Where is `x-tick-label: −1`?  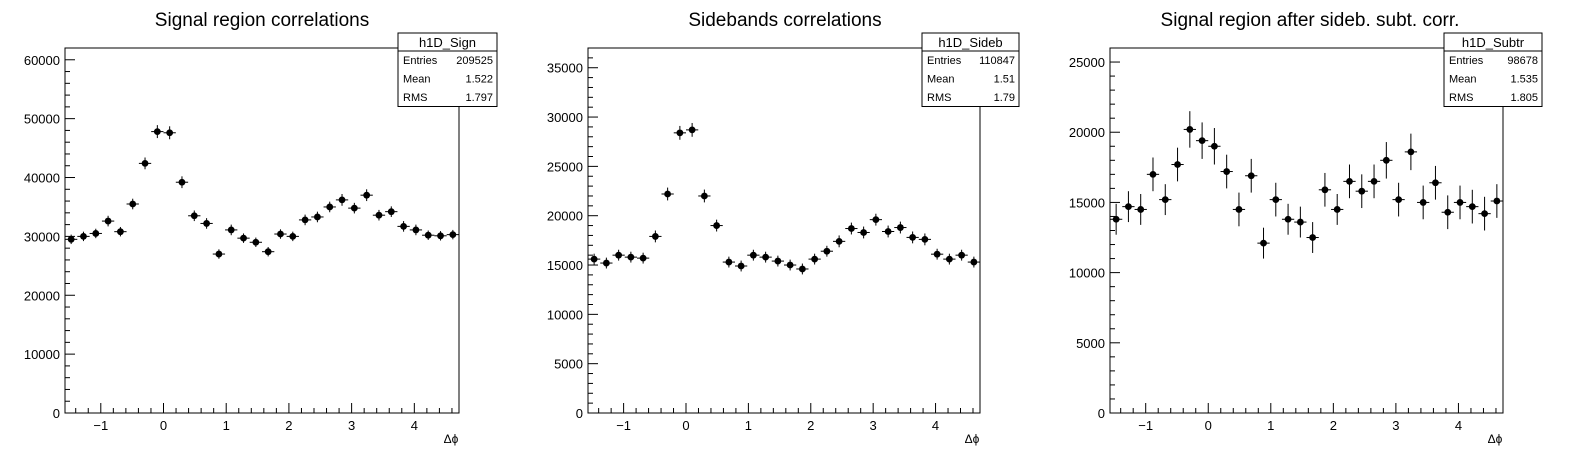 x-tick-label: −1 is located at coordinates (623, 425).